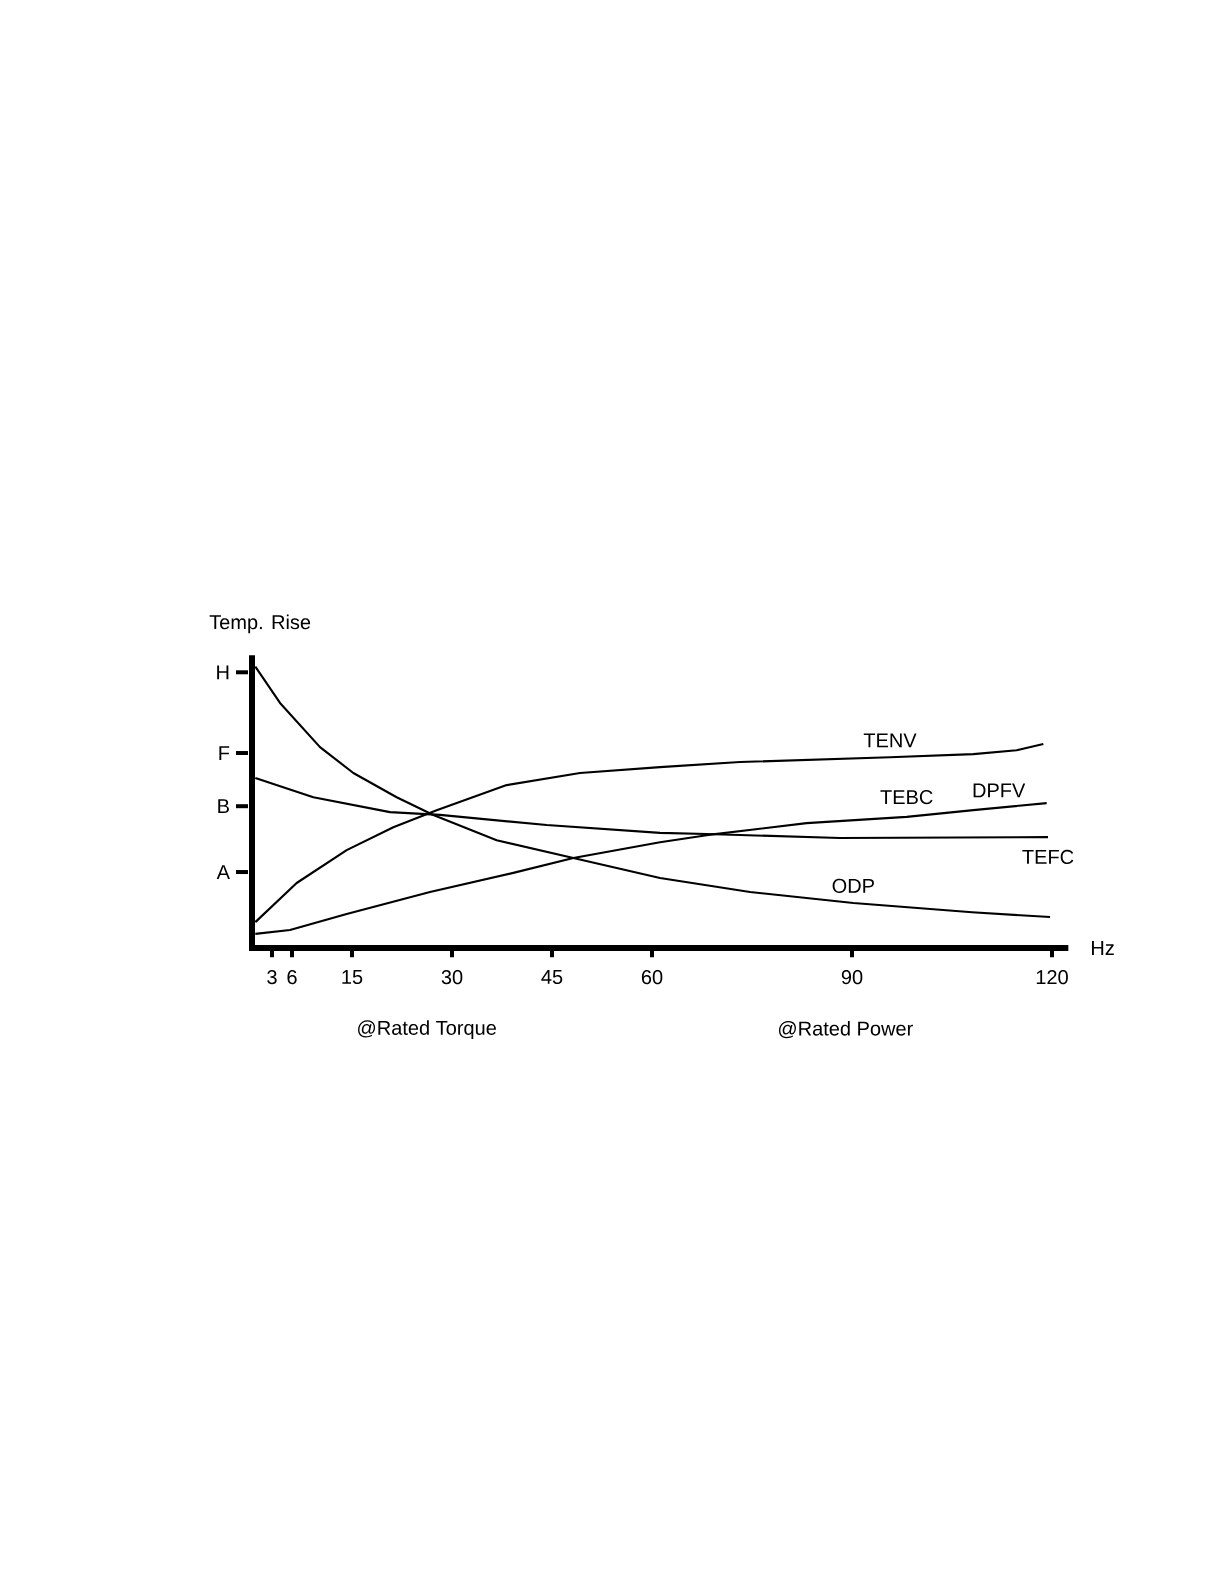 The height and width of the screenshot is (1593, 1230). What do you see at coordinates (352, 977) in the screenshot?
I see `x-tick-label: 15` at bounding box center [352, 977].